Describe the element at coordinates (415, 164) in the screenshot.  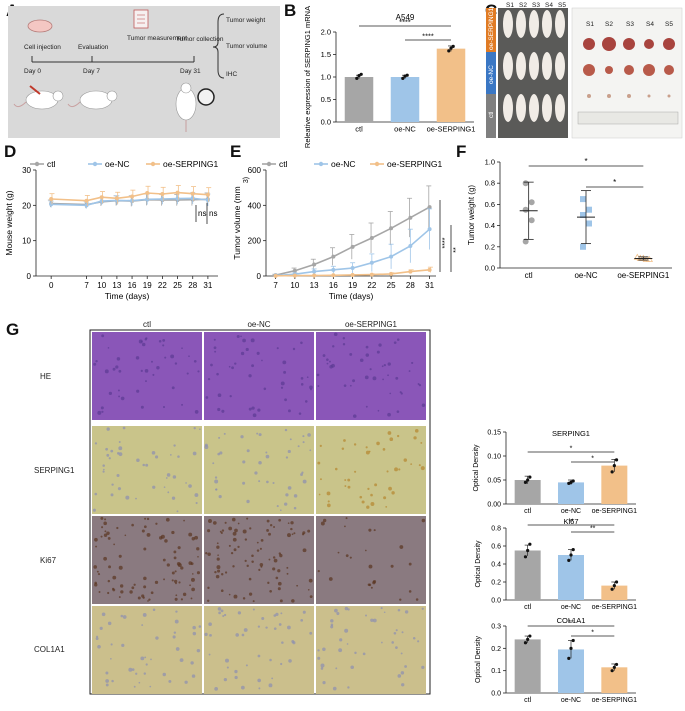
I see `legend-label: oe-SERPING1` at that location.